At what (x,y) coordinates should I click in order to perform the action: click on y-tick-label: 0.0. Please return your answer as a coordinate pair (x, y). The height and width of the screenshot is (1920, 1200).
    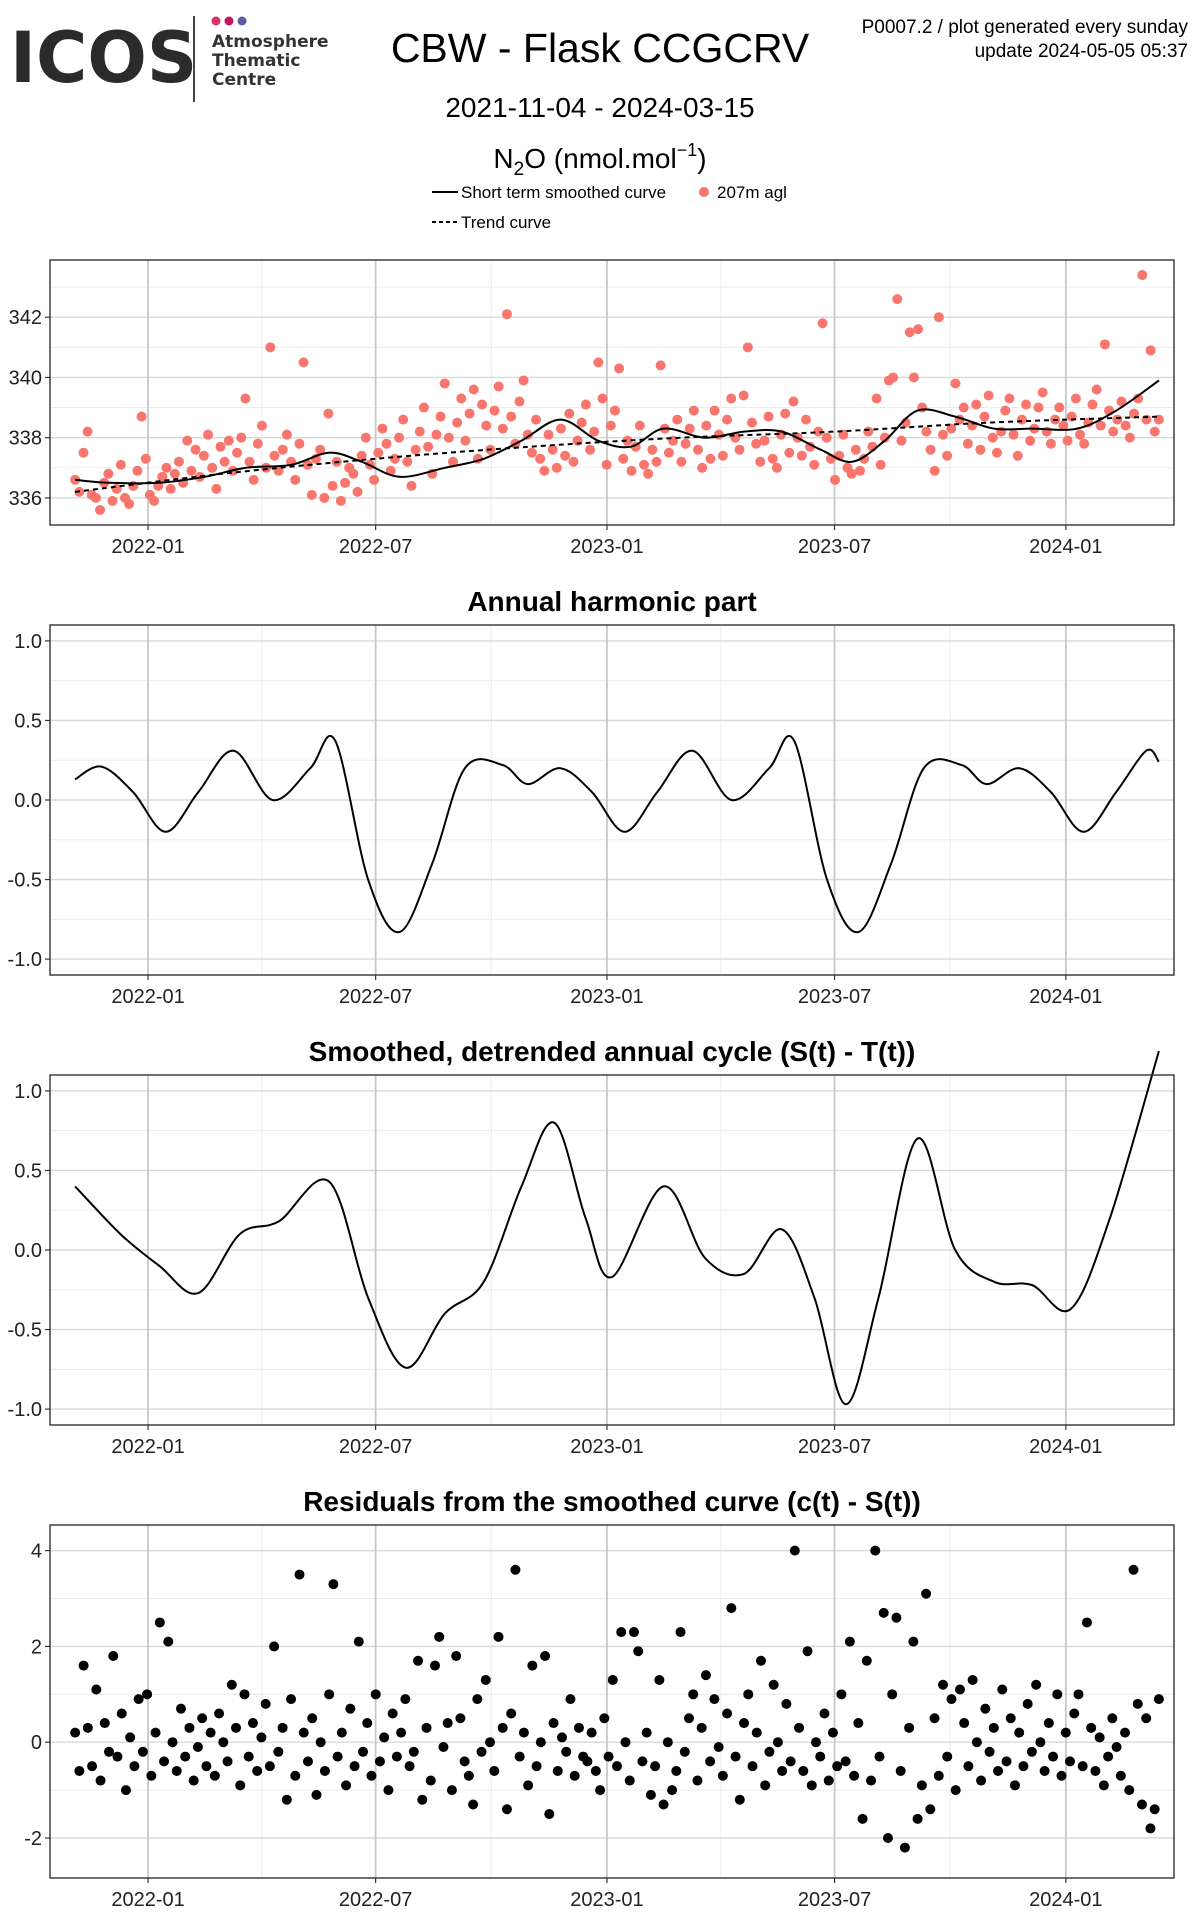
    Looking at the image, I should click on (28, 801).